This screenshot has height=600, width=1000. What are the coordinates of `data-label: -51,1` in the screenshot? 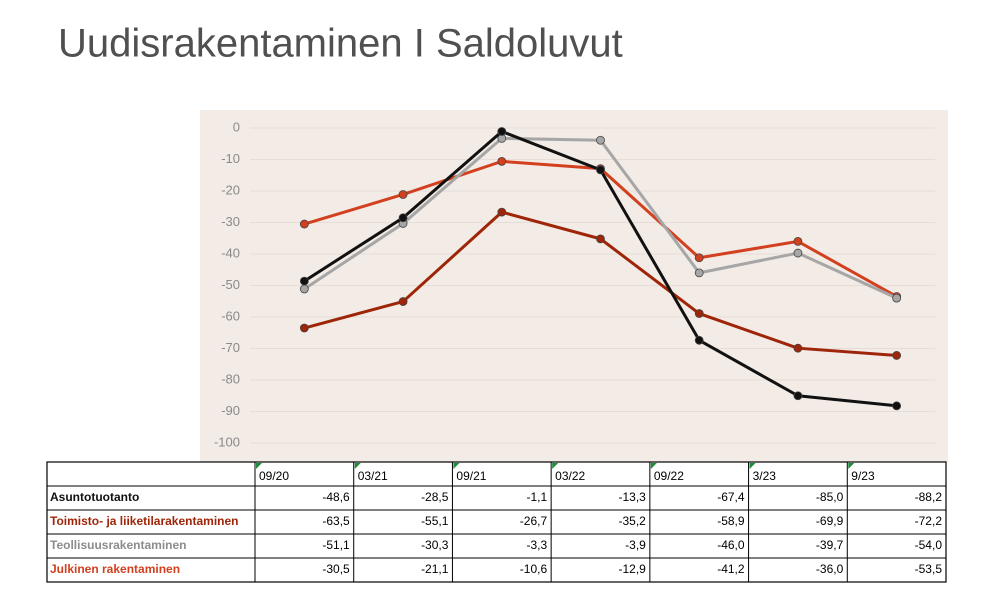 It's located at (336, 545).